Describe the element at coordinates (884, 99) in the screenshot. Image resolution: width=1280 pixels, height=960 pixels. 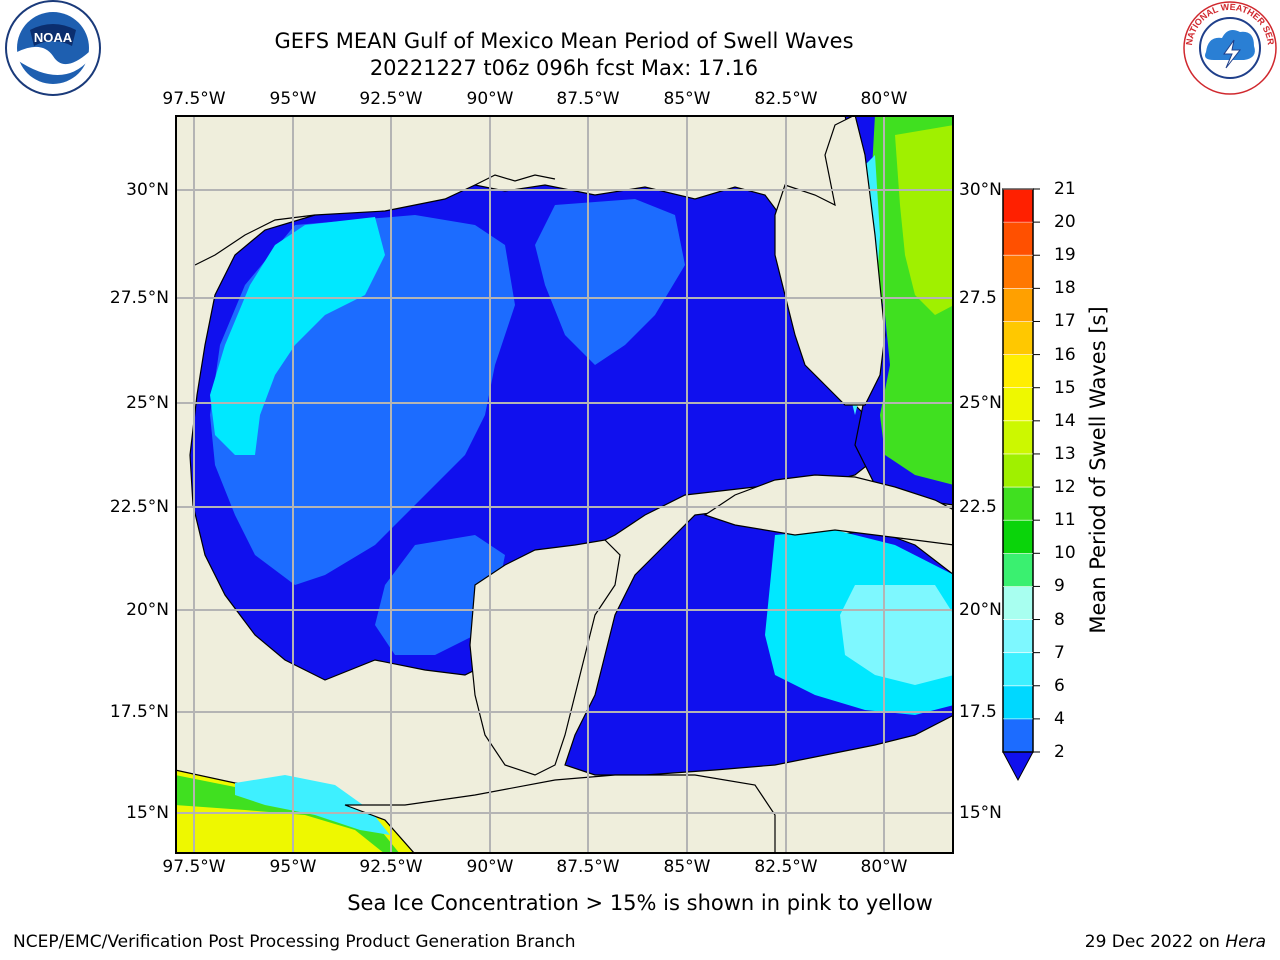
I see `lon-tick-top: 80°W` at that location.